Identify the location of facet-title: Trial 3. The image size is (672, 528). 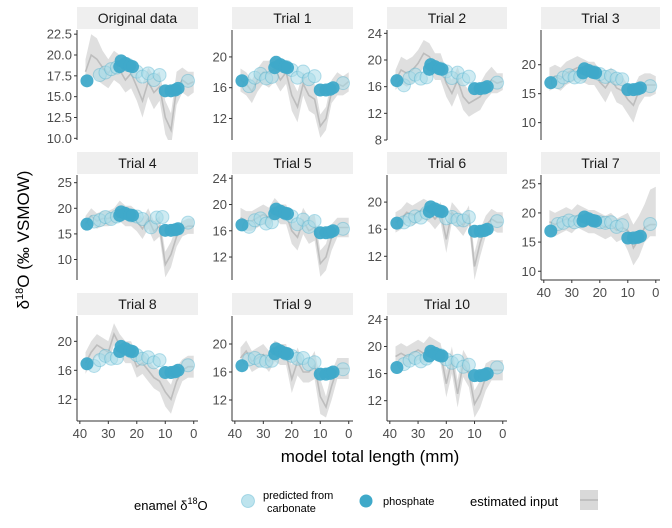
(600, 18).